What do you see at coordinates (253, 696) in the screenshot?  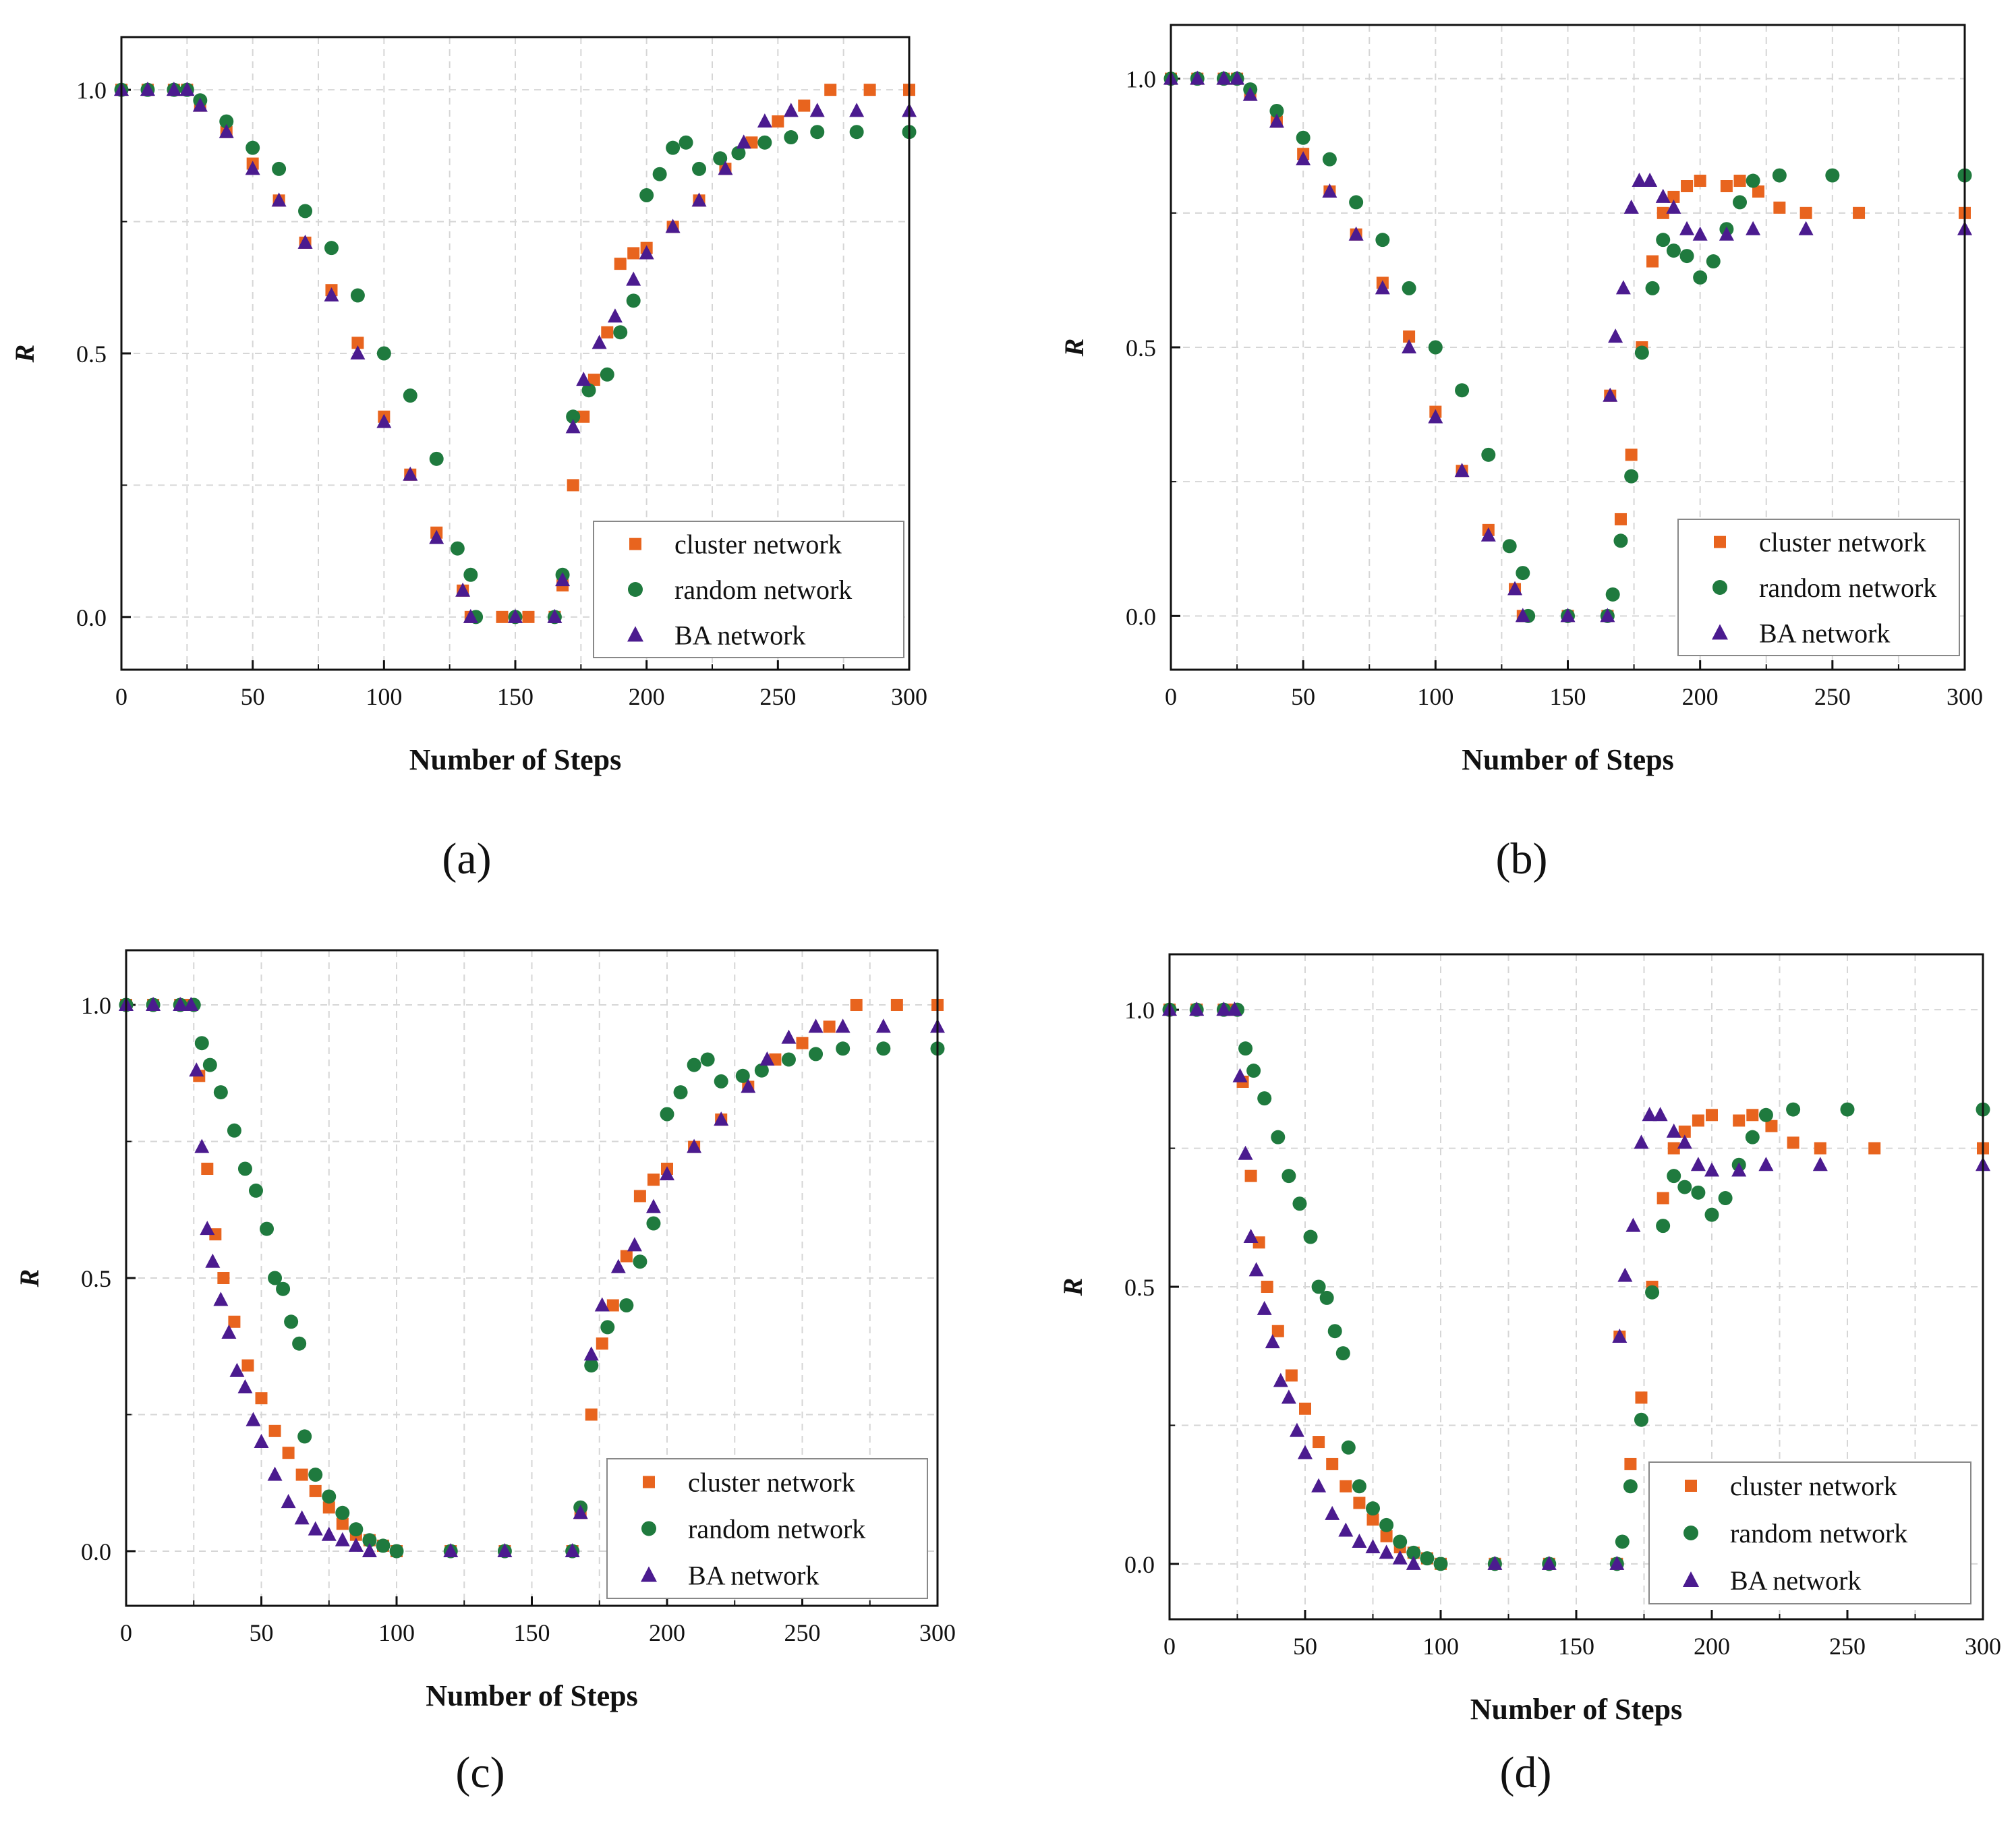 I see `x-tick-label: 50` at bounding box center [253, 696].